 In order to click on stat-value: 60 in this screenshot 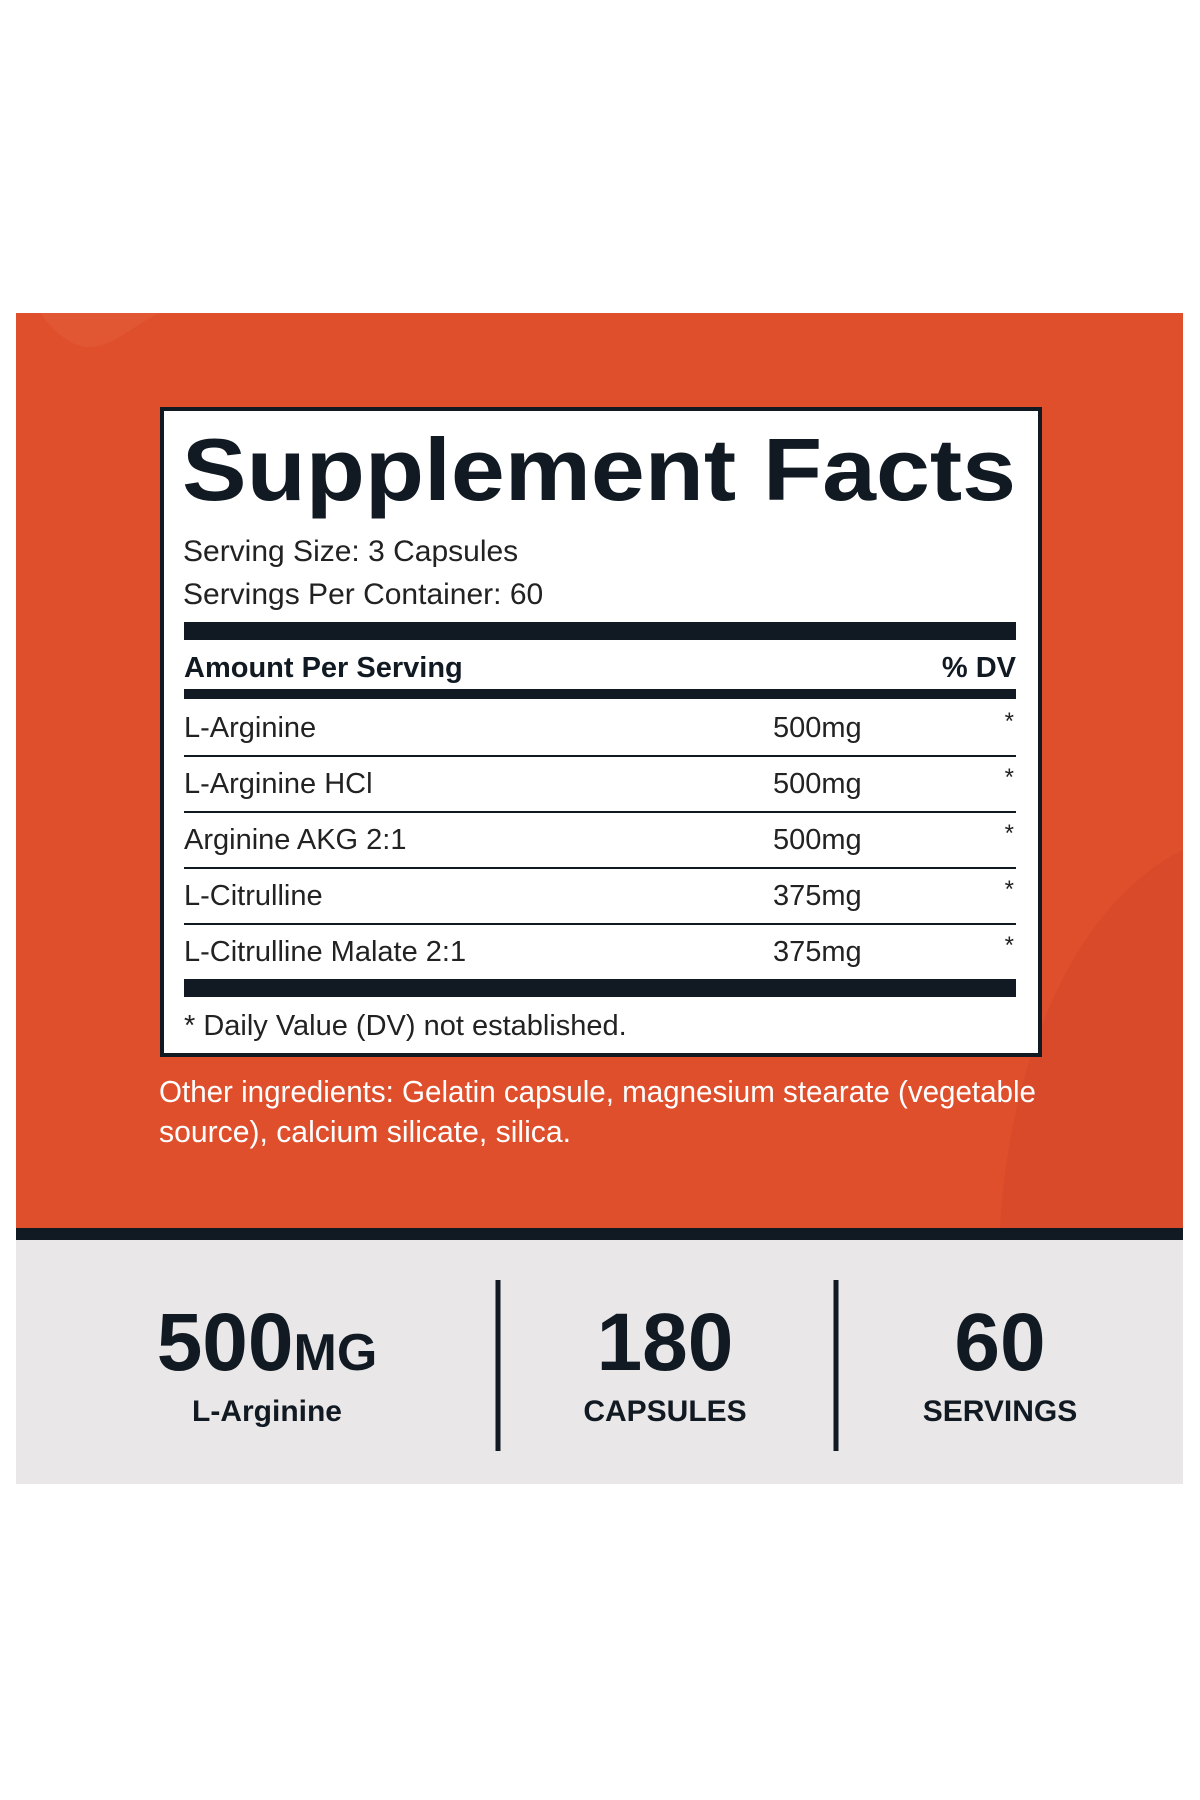, I will do `click(999, 1342)`.